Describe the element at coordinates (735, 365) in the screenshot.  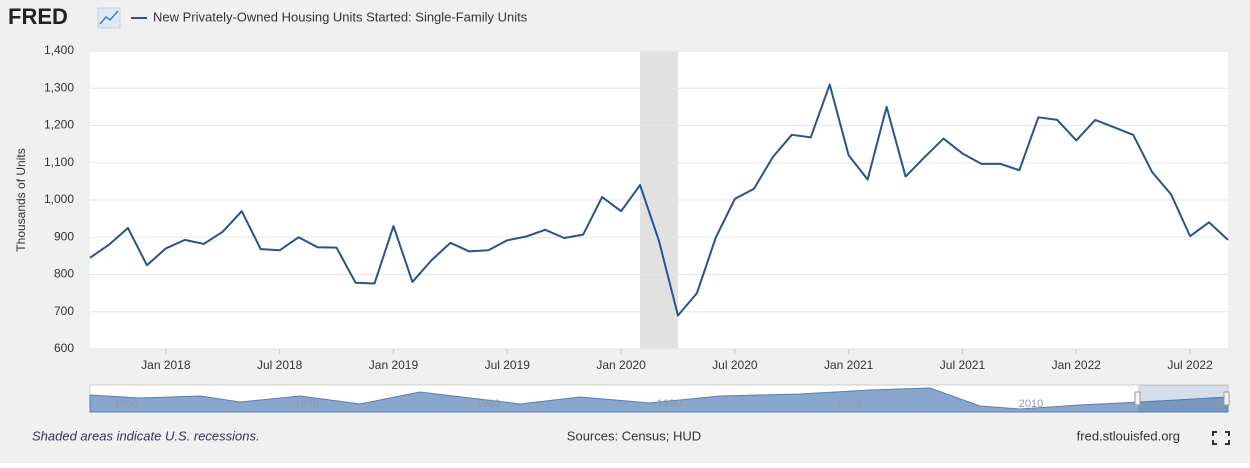
I see `x-tick-label: Jul 2020` at that location.